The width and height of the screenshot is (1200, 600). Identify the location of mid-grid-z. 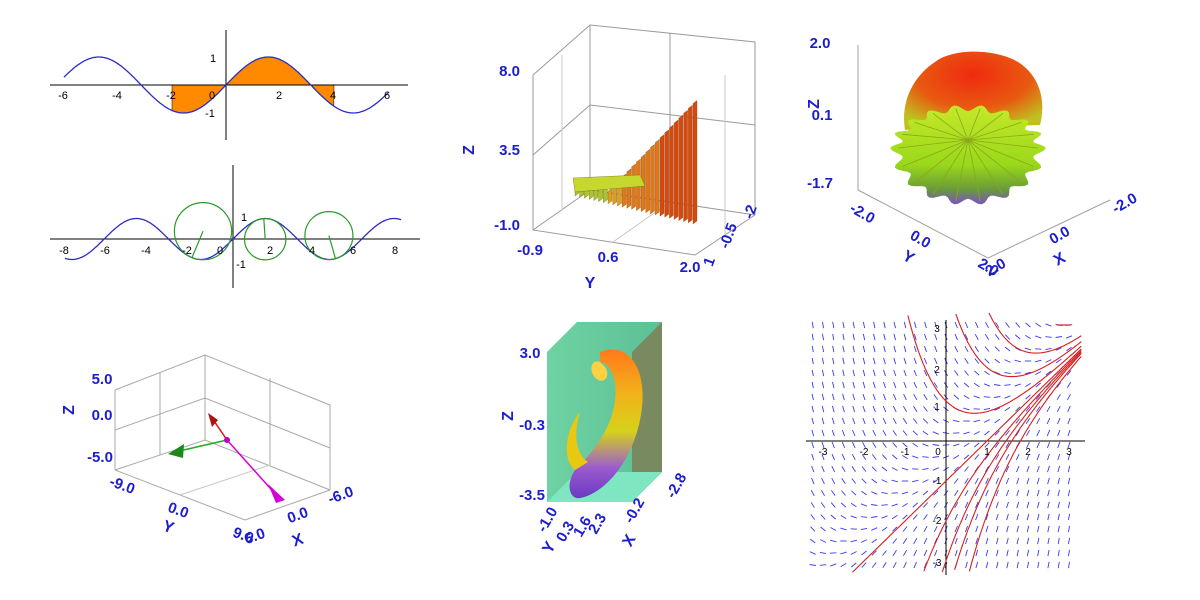
(644, 130).